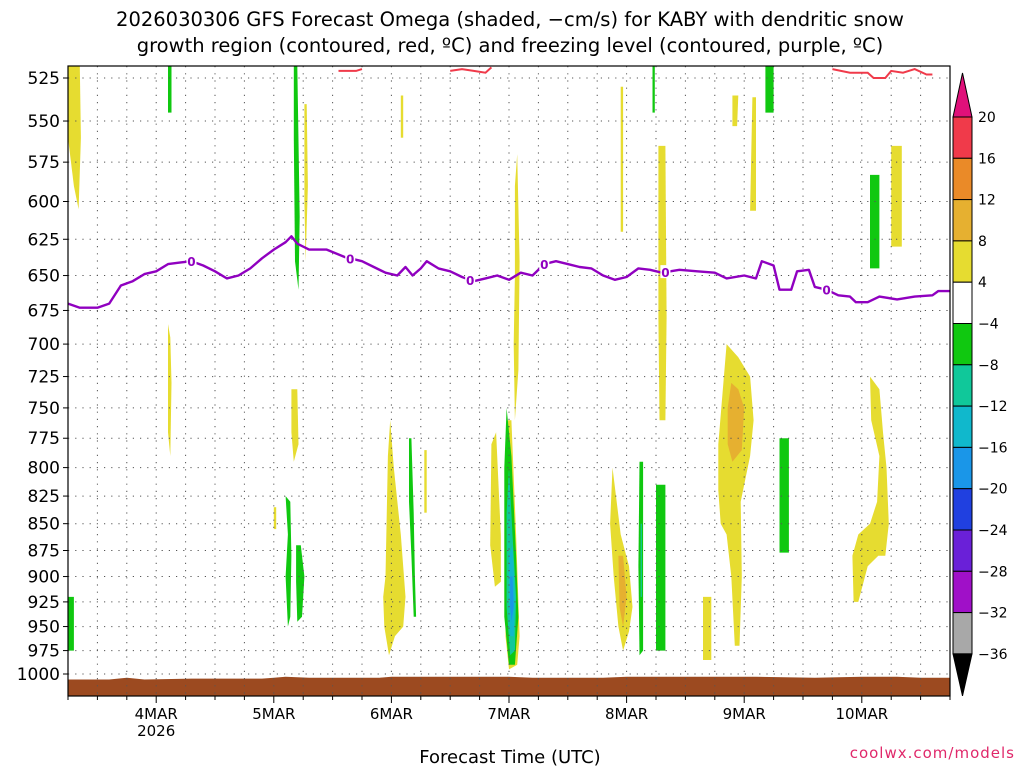  I want to click on y-tick-label-575: 575, so click(44, 163).